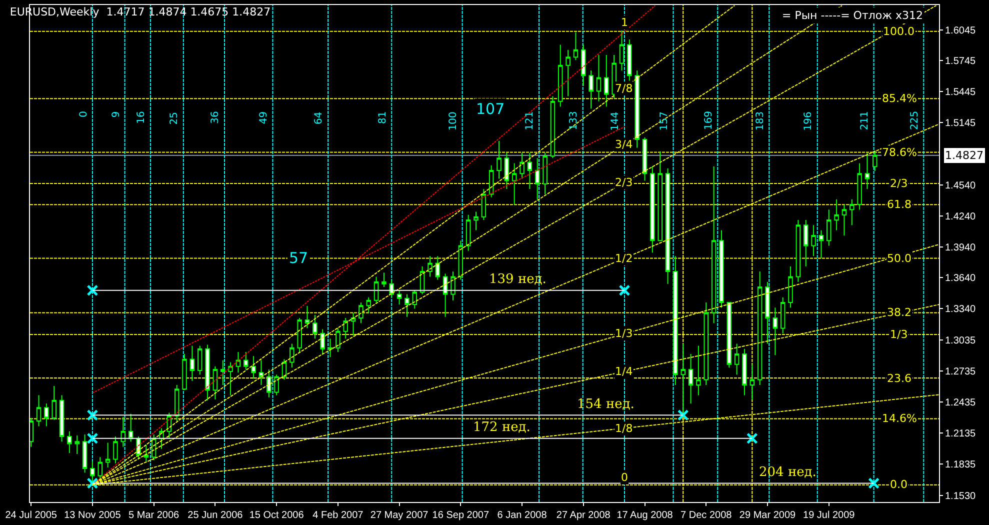 This screenshot has width=989, height=525. I want to click on y-tick-label: 1.6045, so click(960, 30).